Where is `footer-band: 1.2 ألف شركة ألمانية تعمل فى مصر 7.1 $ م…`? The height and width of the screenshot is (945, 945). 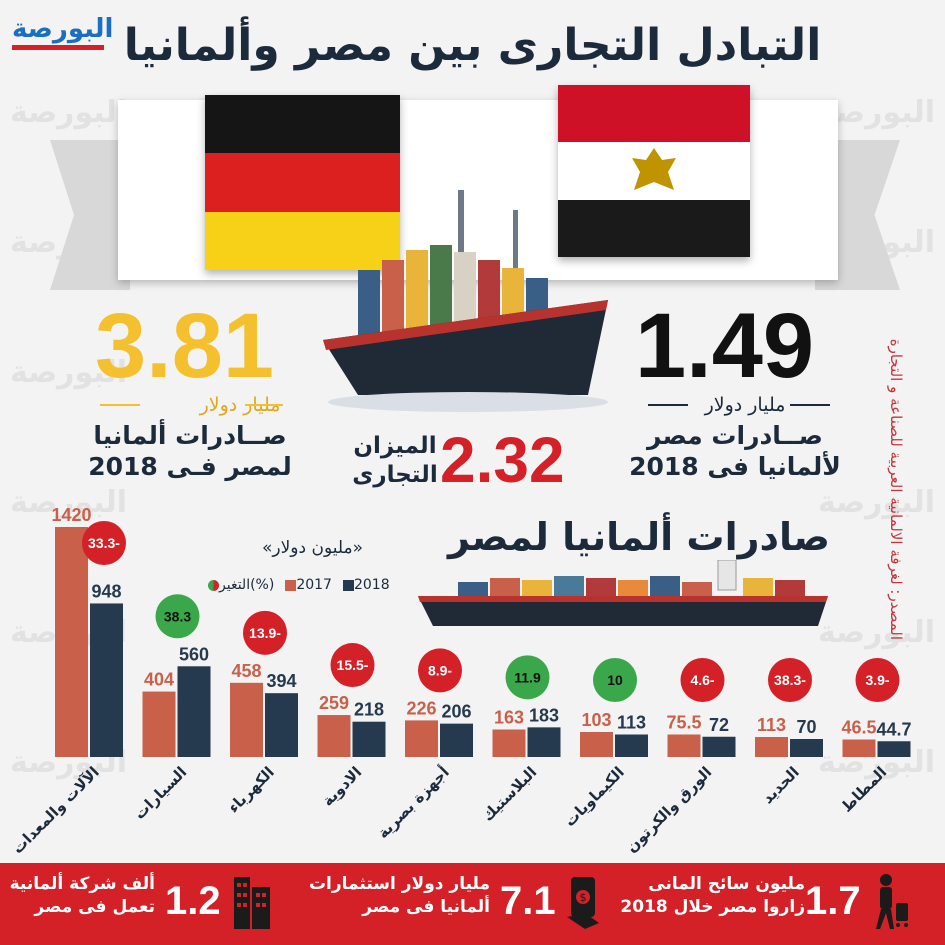
footer-band: 1.2 ألف شركة ألمانية تعمل فى مصر 7.1 $ م… is located at coordinates (472, 904).